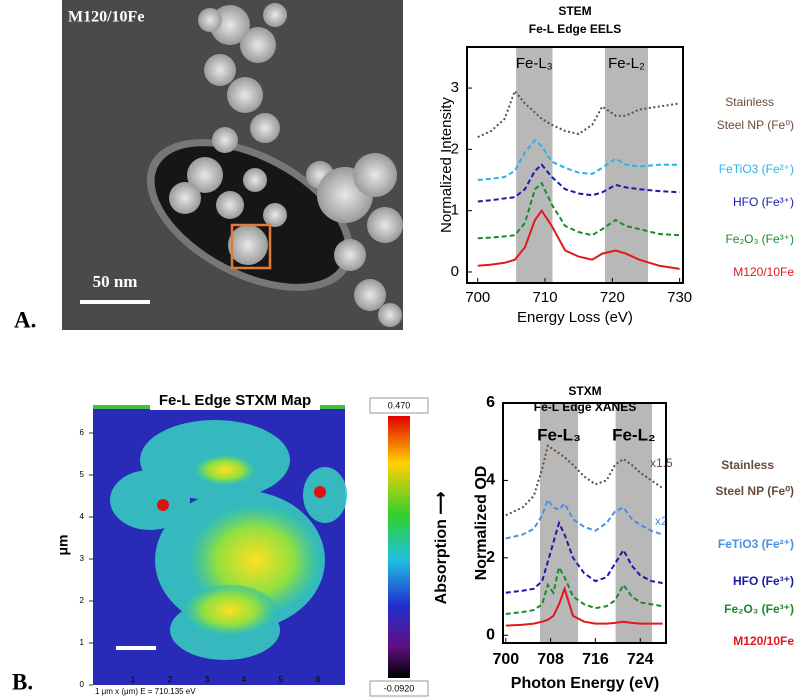  What do you see at coordinates (82, 684) in the screenshot?
I see `map-y-tick-label: 0` at bounding box center [82, 684].